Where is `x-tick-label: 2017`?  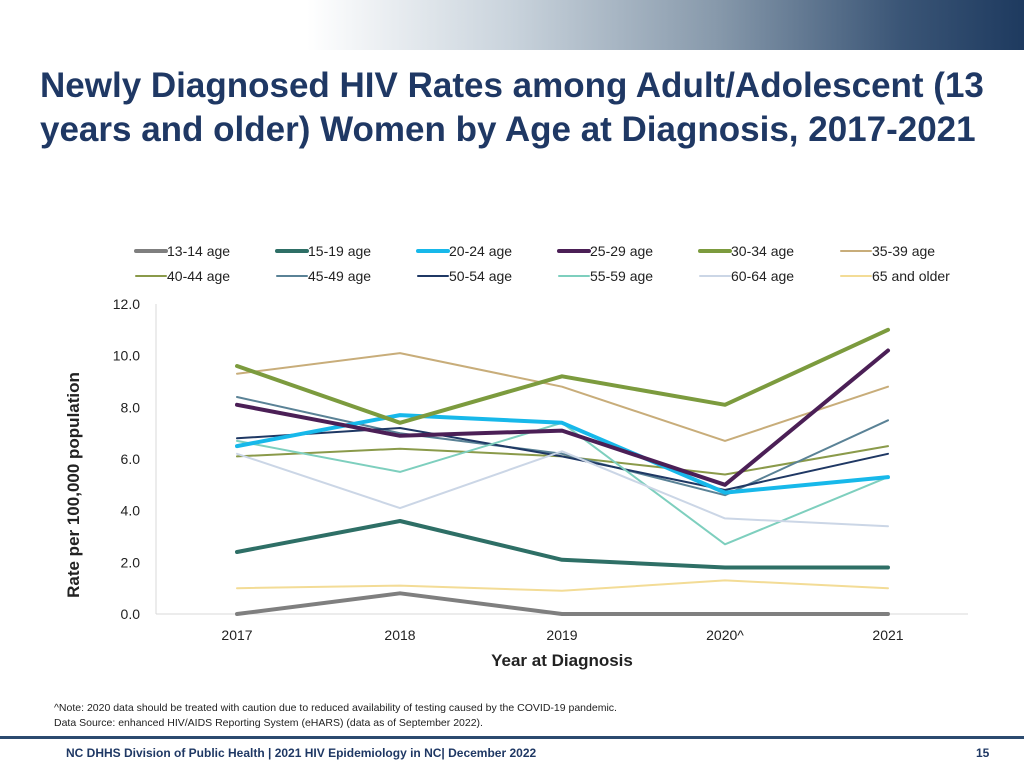
x-tick-label: 2017 is located at coordinates (236, 635).